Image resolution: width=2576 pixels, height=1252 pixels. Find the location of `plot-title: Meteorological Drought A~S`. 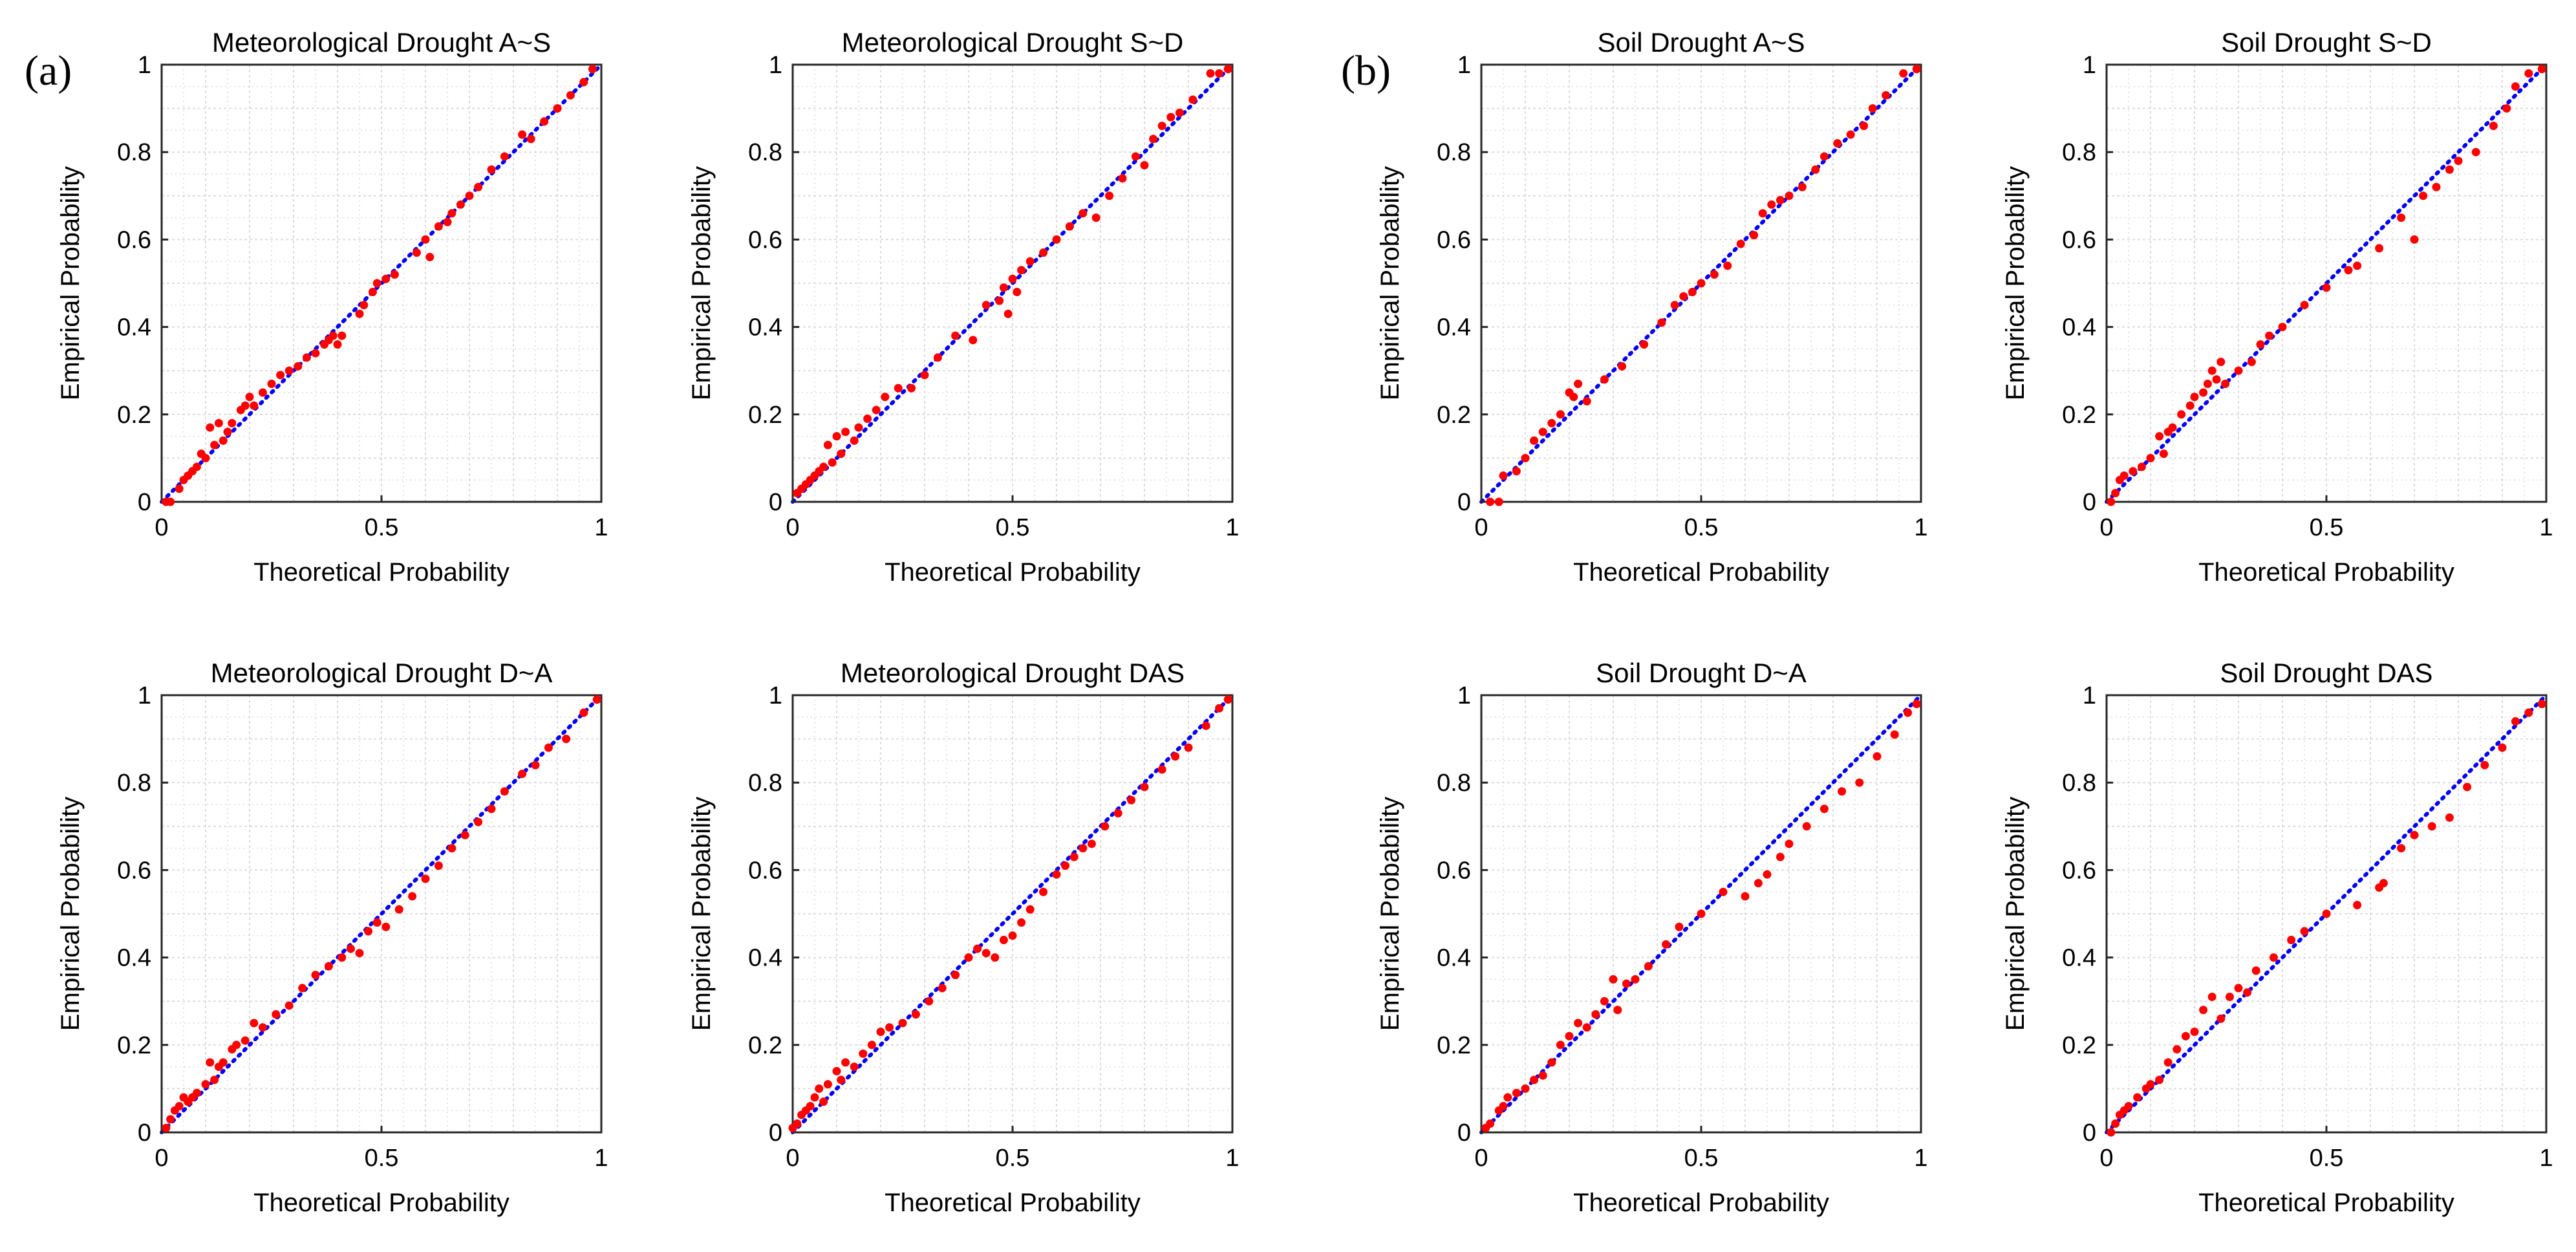

plot-title: Meteorological Drought A~S is located at coordinates (381, 43).